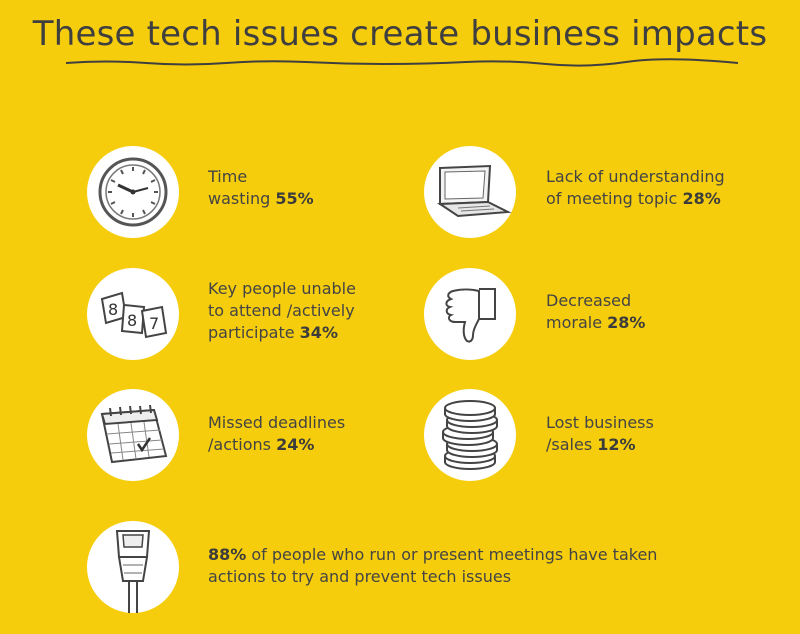 The height and width of the screenshot is (634, 800). I want to click on calendar-pages-icon-circle: 8 8 7, so click(133, 314).